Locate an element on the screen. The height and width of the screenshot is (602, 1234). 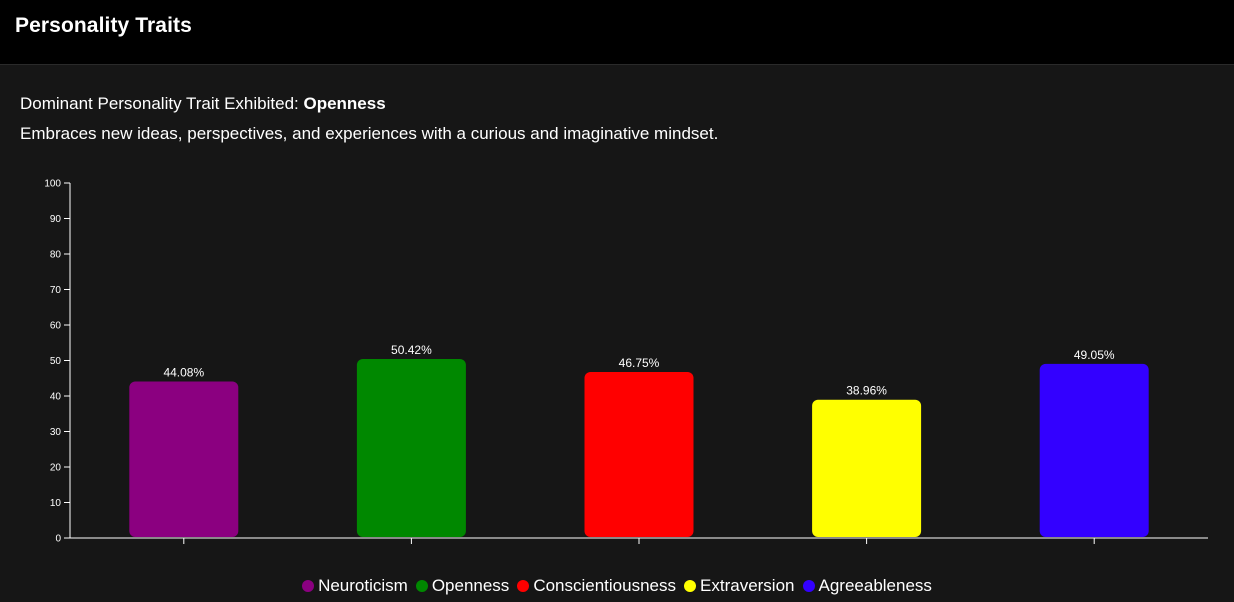
legend-item-agreeableness: Agreeableness is located at coordinates (867, 586).